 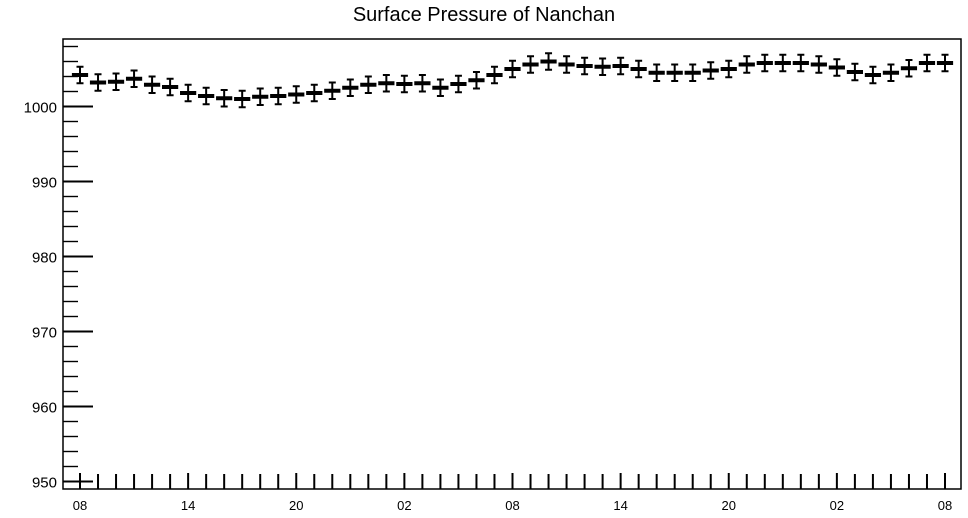 What do you see at coordinates (484, 15) in the screenshot?
I see `chart-title: Surface Pressure of Nanchan` at bounding box center [484, 15].